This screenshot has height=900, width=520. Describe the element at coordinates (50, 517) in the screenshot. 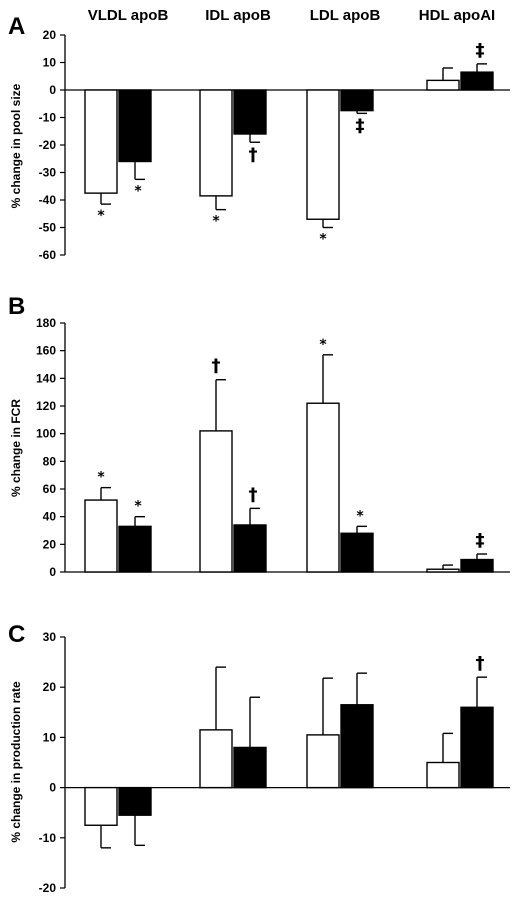

I see `y-tick-label: 40` at that location.